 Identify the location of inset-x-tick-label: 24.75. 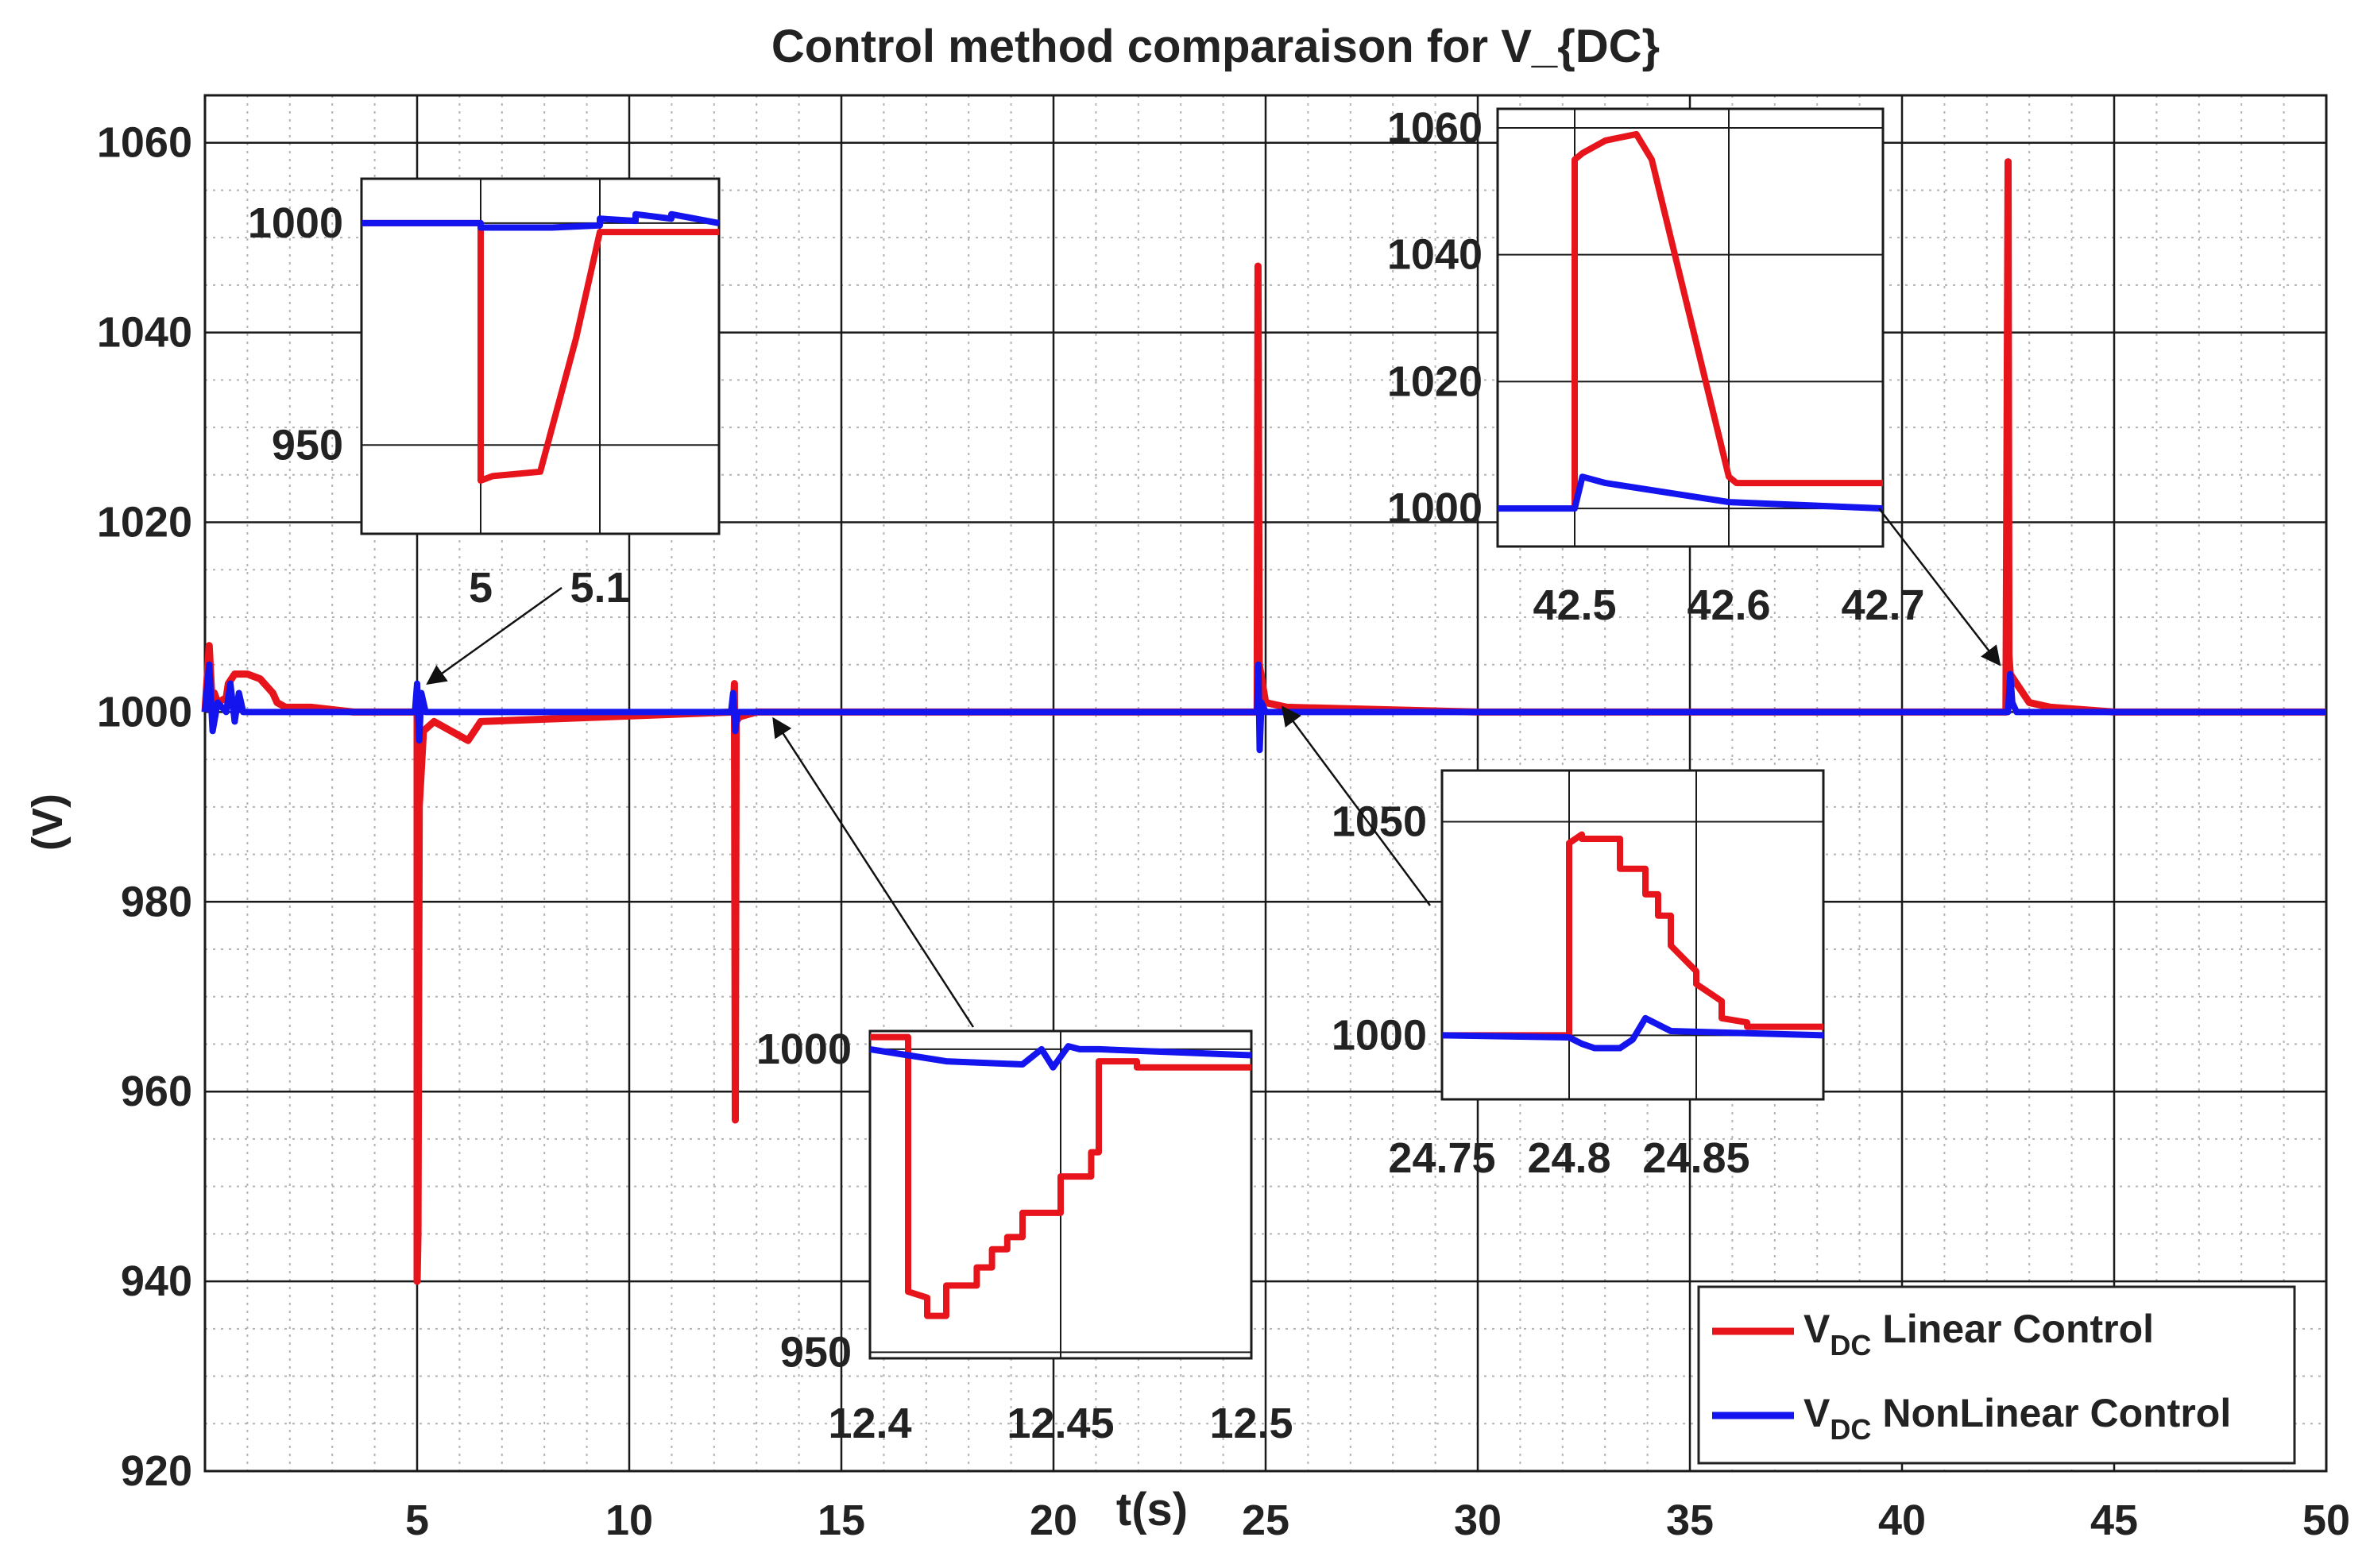
(1441, 1158).